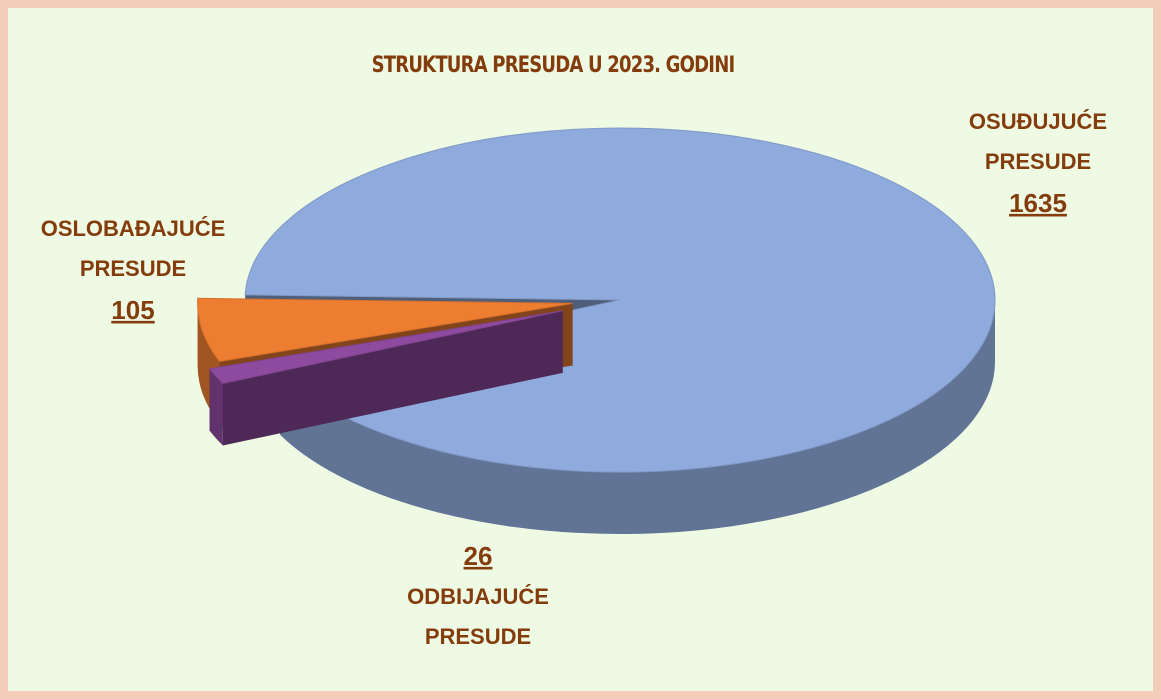 The width and height of the screenshot is (1161, 699). Describe the element at coordinates (478, 616) in the screenshot. I see `slice-label: ODBIJAJUĆE PRESUDE` at that location.